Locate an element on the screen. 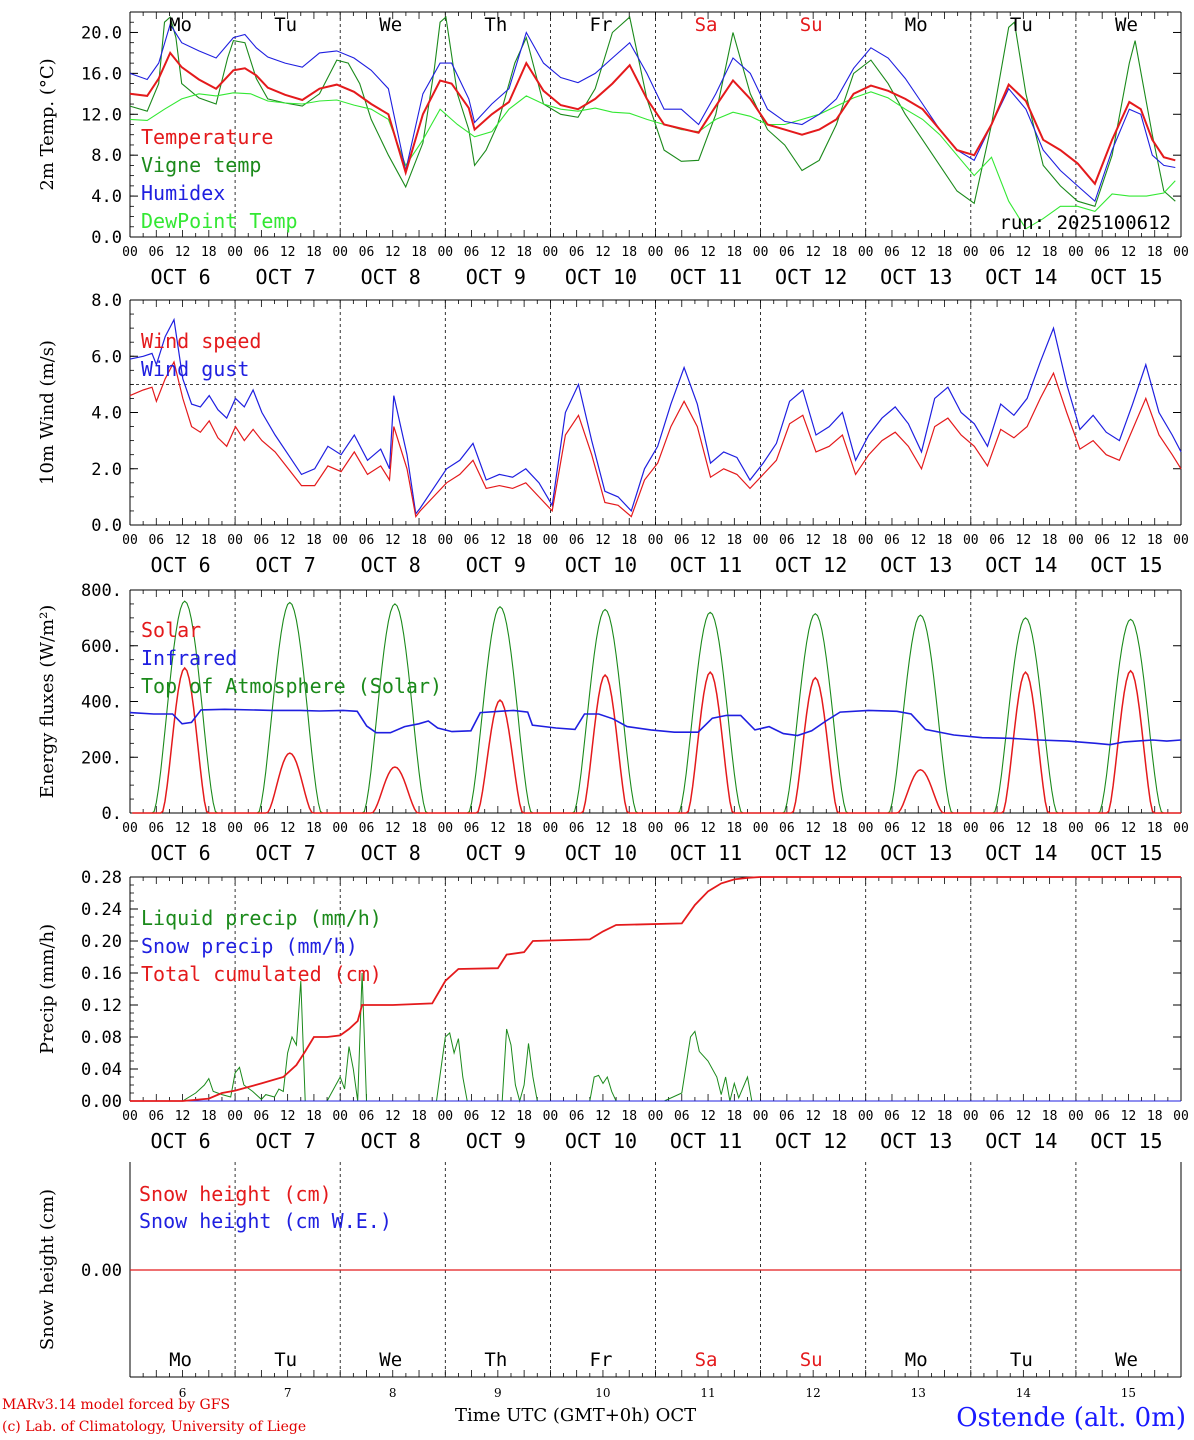  legend-wind-gust: Wind gust is located at coordinates (195, 369).